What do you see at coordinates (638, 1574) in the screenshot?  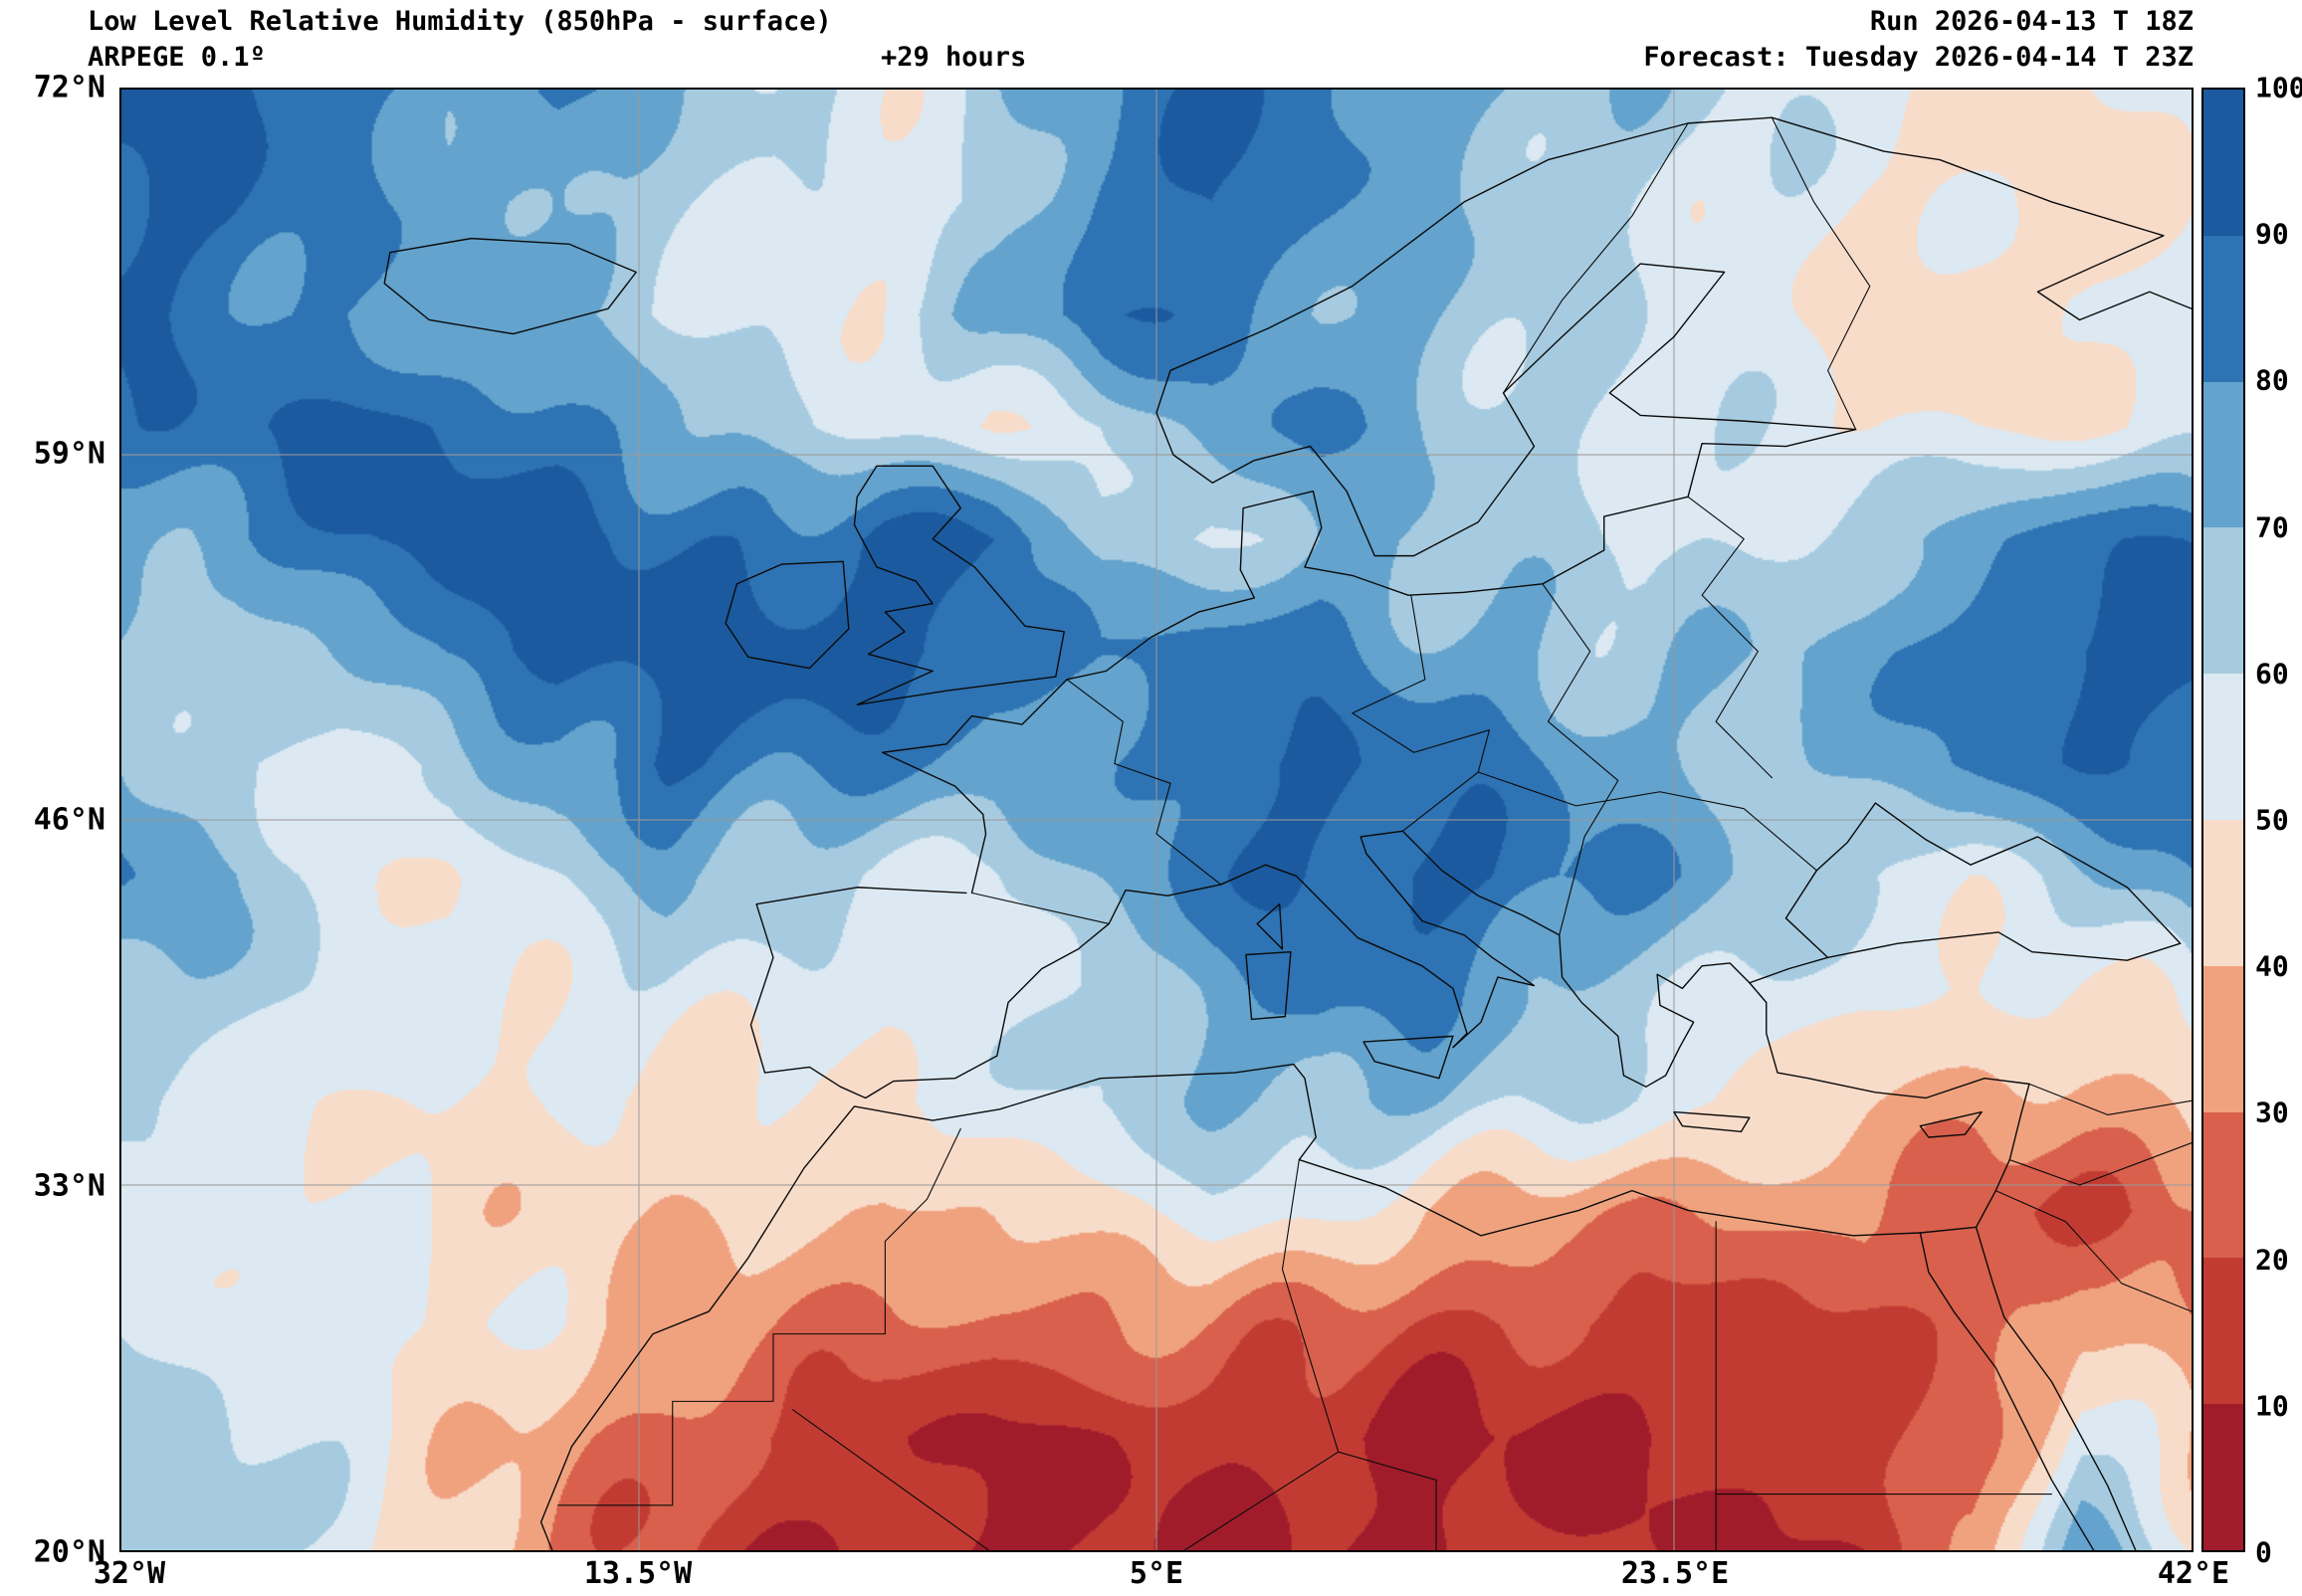 I see `x-tick-label: 13.5°W` at bounding box center [638, 1574].